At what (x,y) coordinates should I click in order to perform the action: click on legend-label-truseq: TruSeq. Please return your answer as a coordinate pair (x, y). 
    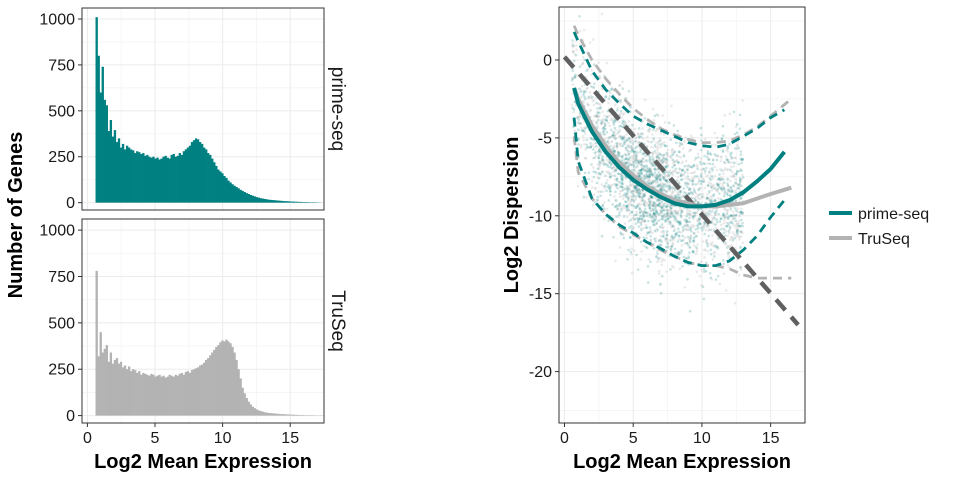
    Looking at the image, I should click on (884, 239).